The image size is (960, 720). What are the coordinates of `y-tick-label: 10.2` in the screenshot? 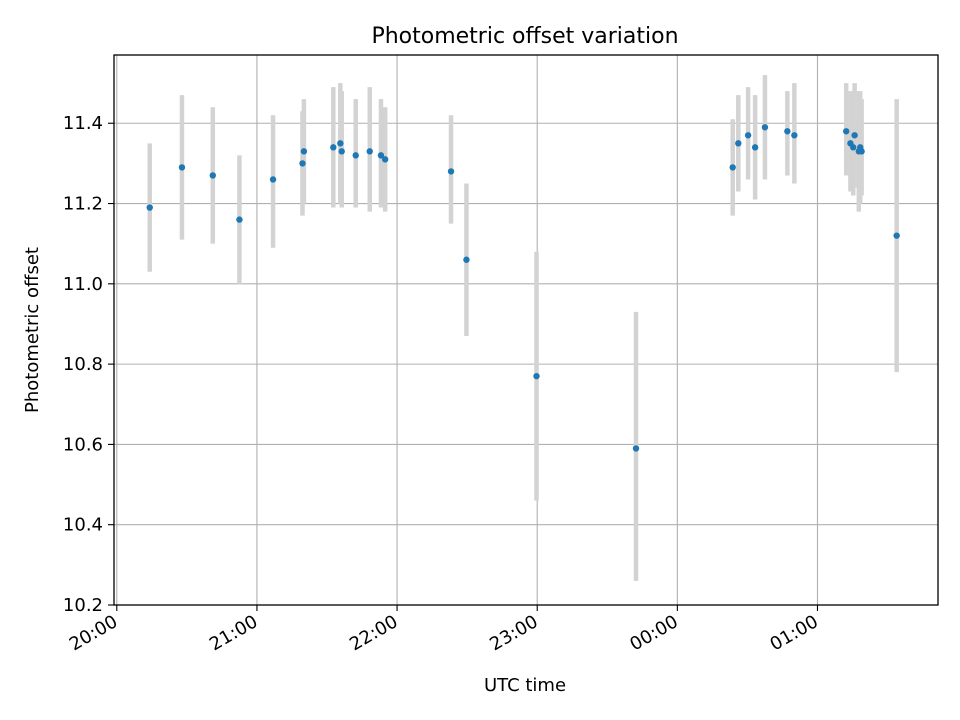 It's located at (83, 605).